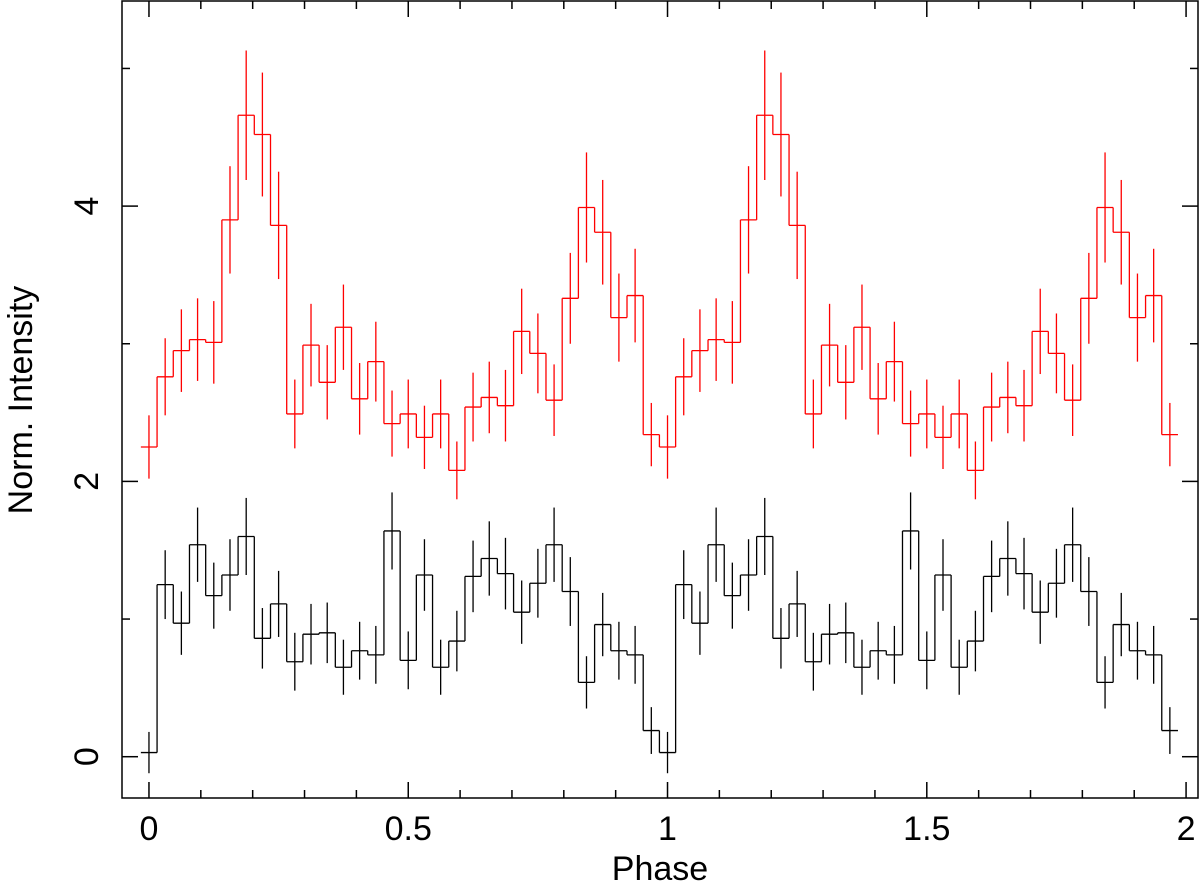 The height and width of the screenshot is (893, 1200). I want to click on x-tick-label: 1.5, so click(926, 829).